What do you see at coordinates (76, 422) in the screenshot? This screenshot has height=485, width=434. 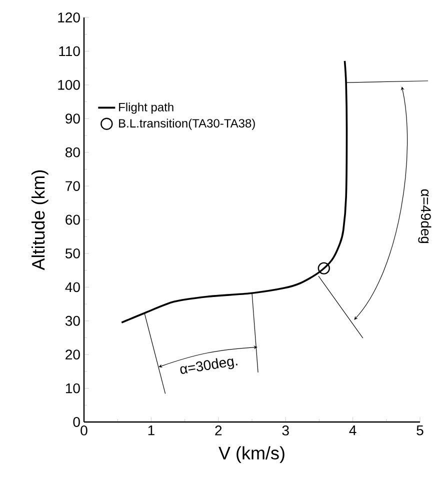 I see `y-tick-label: 0` at bounding box center [76, 422].